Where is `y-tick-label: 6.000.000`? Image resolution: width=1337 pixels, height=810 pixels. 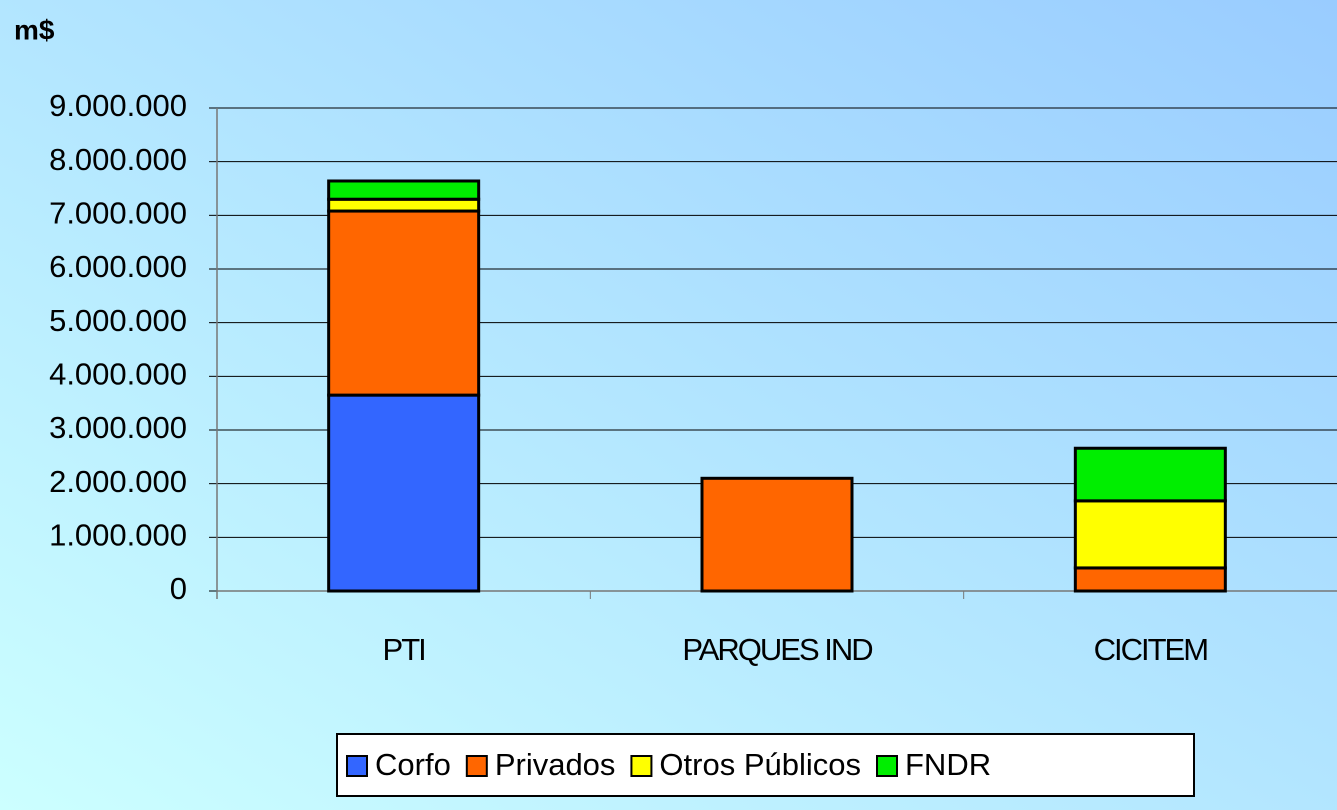
y-tick-label: 6.000.000 is located at coordinates (118, 266).